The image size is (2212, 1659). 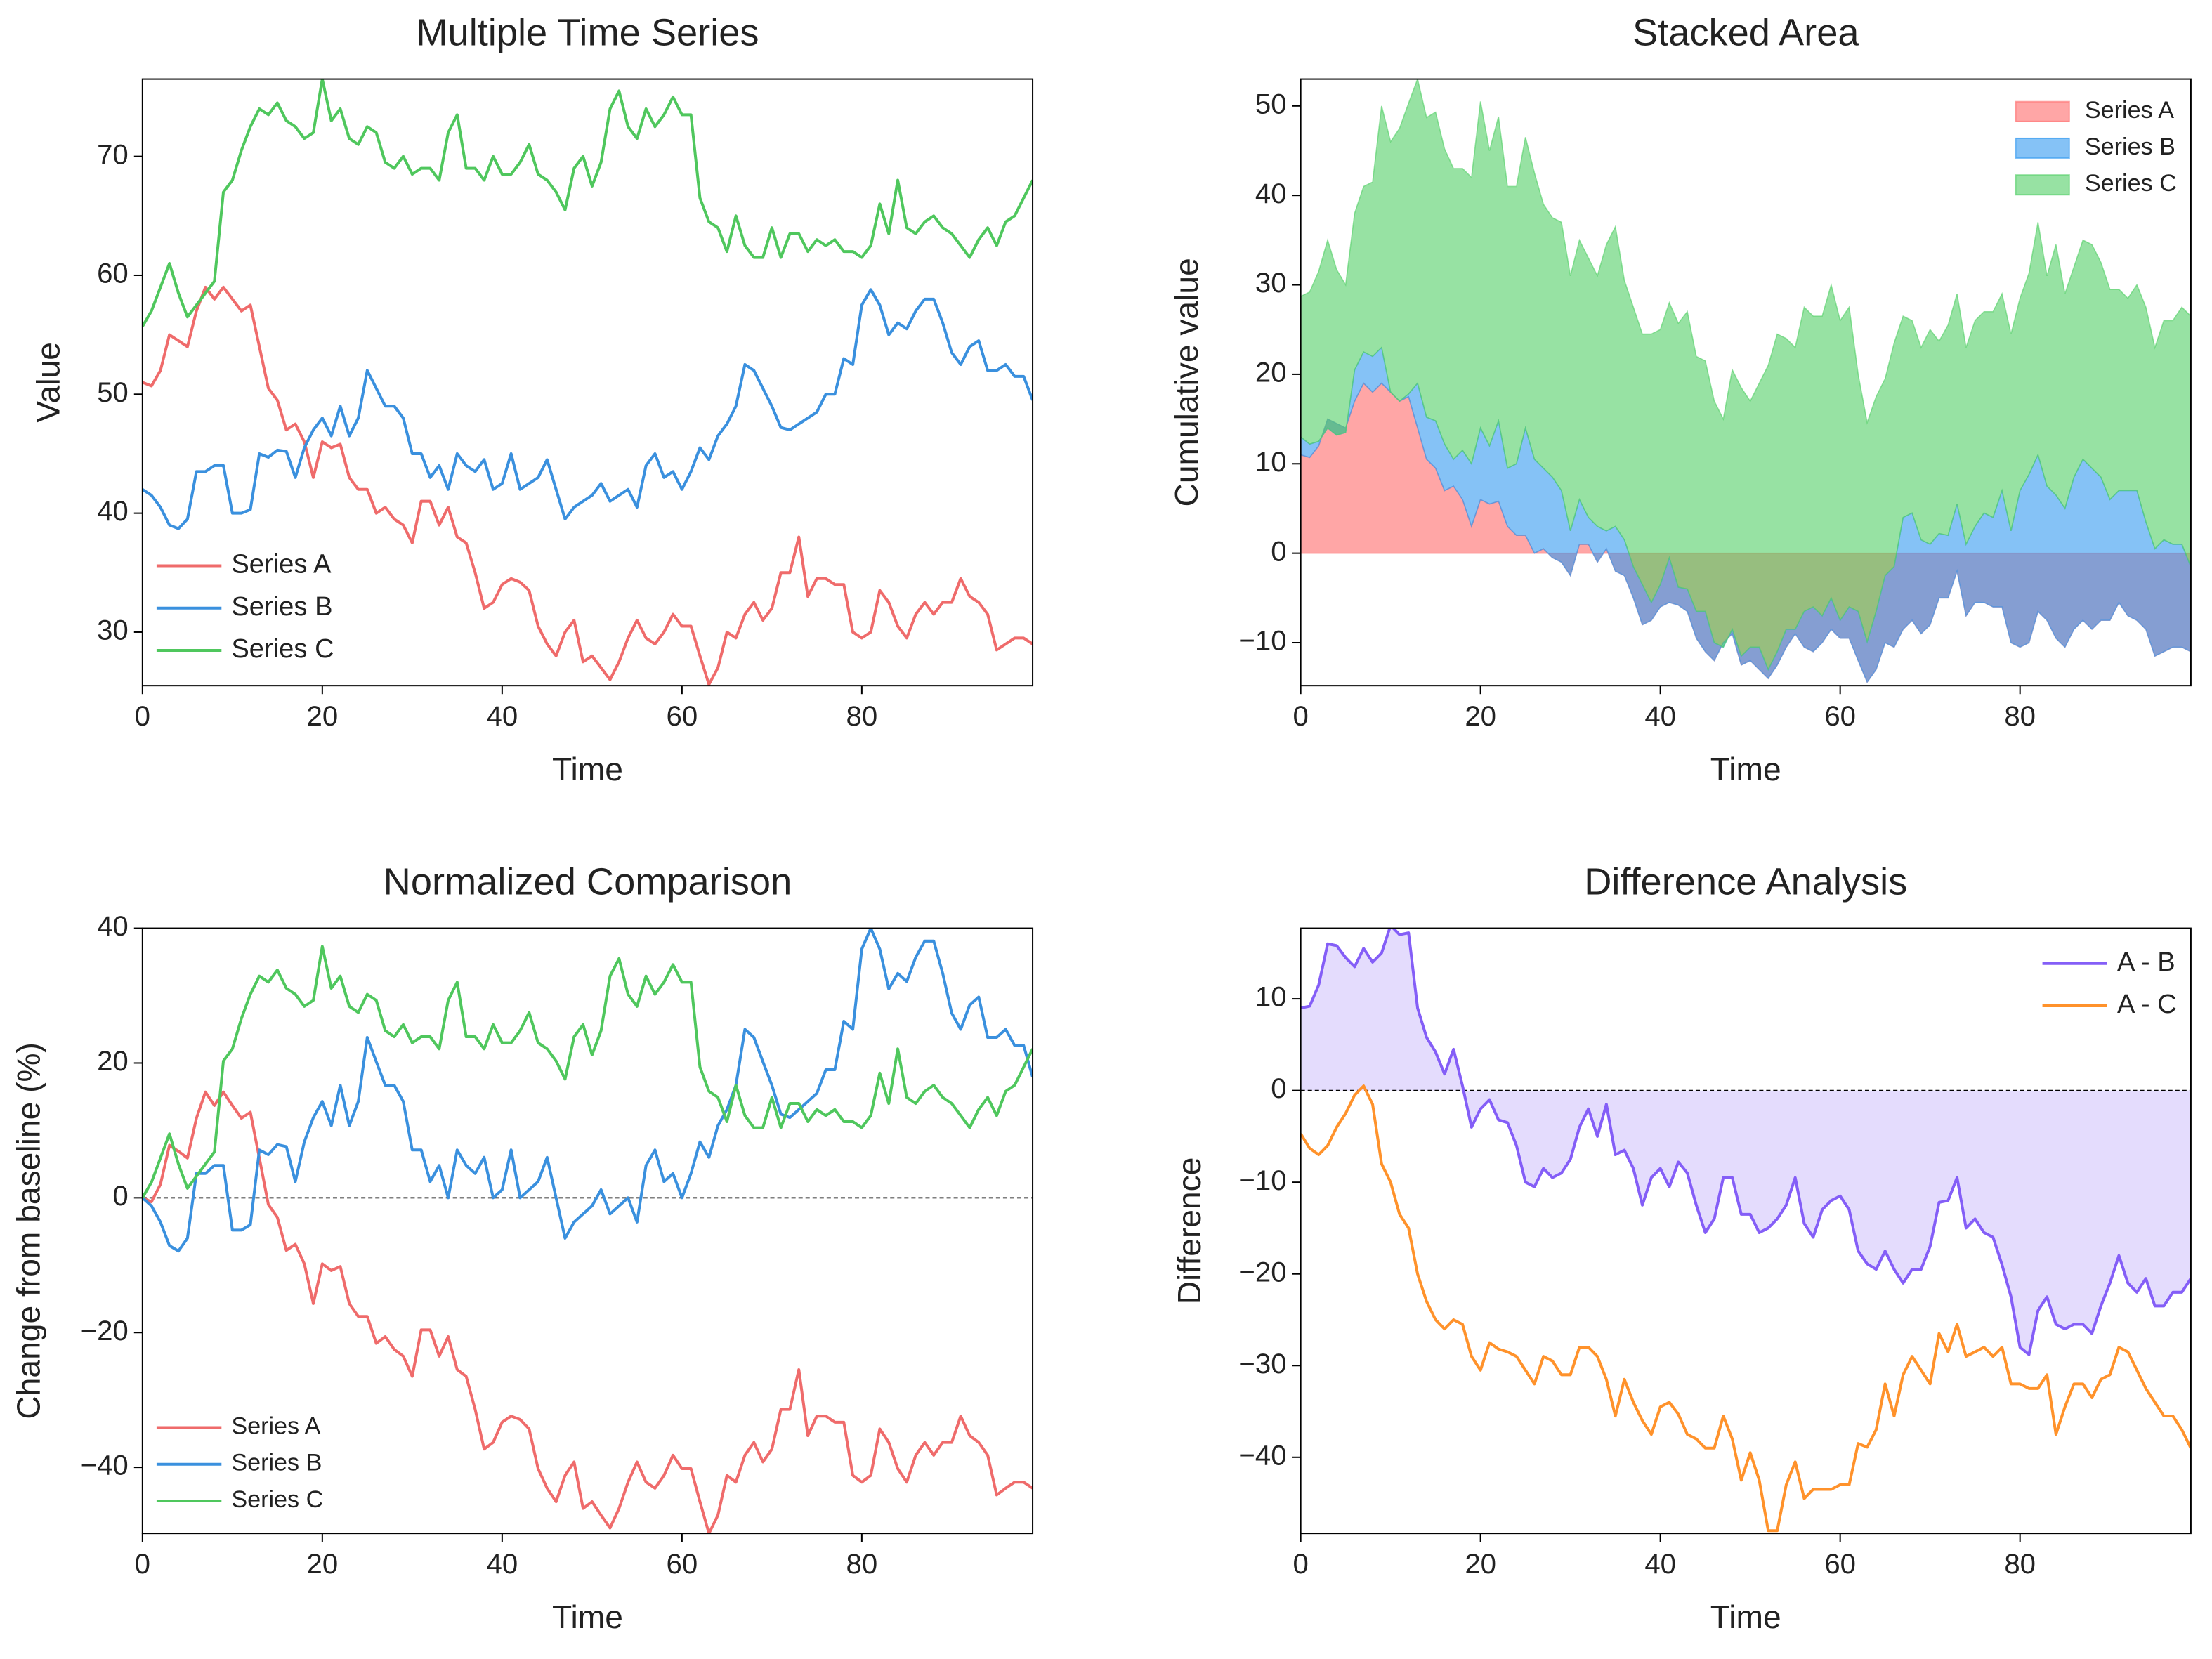 I want to click on y-axis-label: Value, so click(x=48, y=382).